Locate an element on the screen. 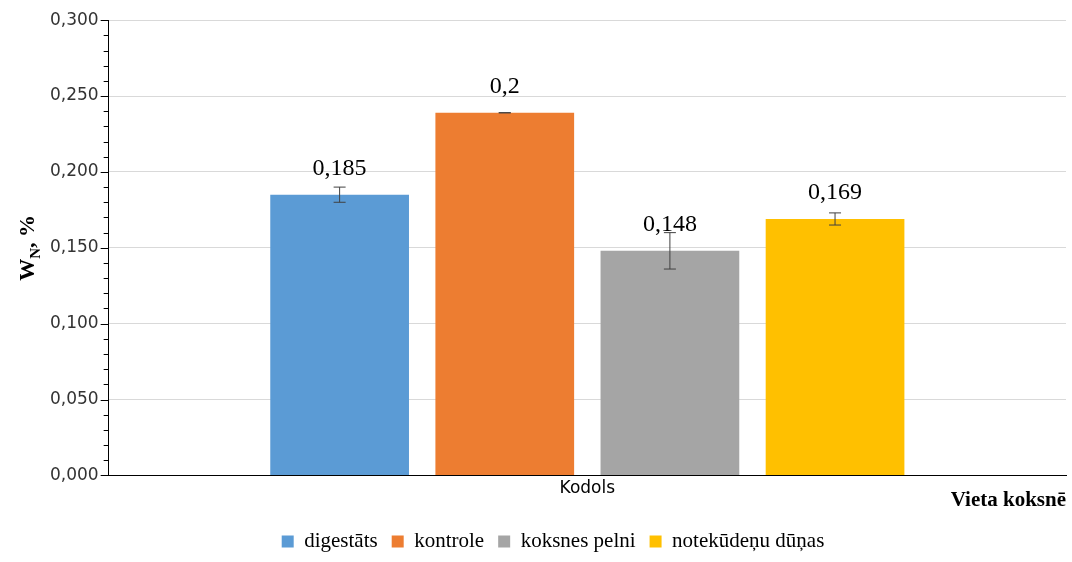  legend-label: notekūdeņu dūņas is located at coordinates (748, 540).